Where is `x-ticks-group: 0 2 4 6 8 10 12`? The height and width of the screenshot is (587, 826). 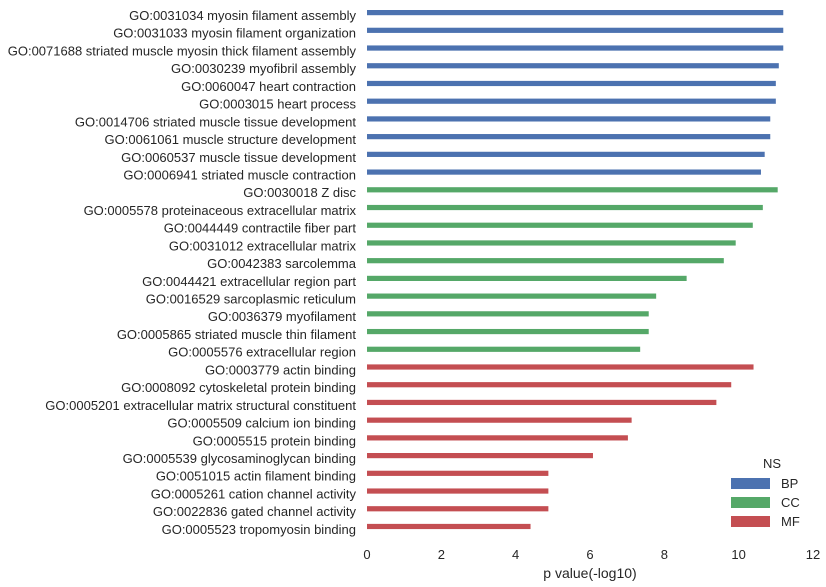
x-ticks-group: 0 2 4 6 8 10 12 is located at coordinates (591, 554).